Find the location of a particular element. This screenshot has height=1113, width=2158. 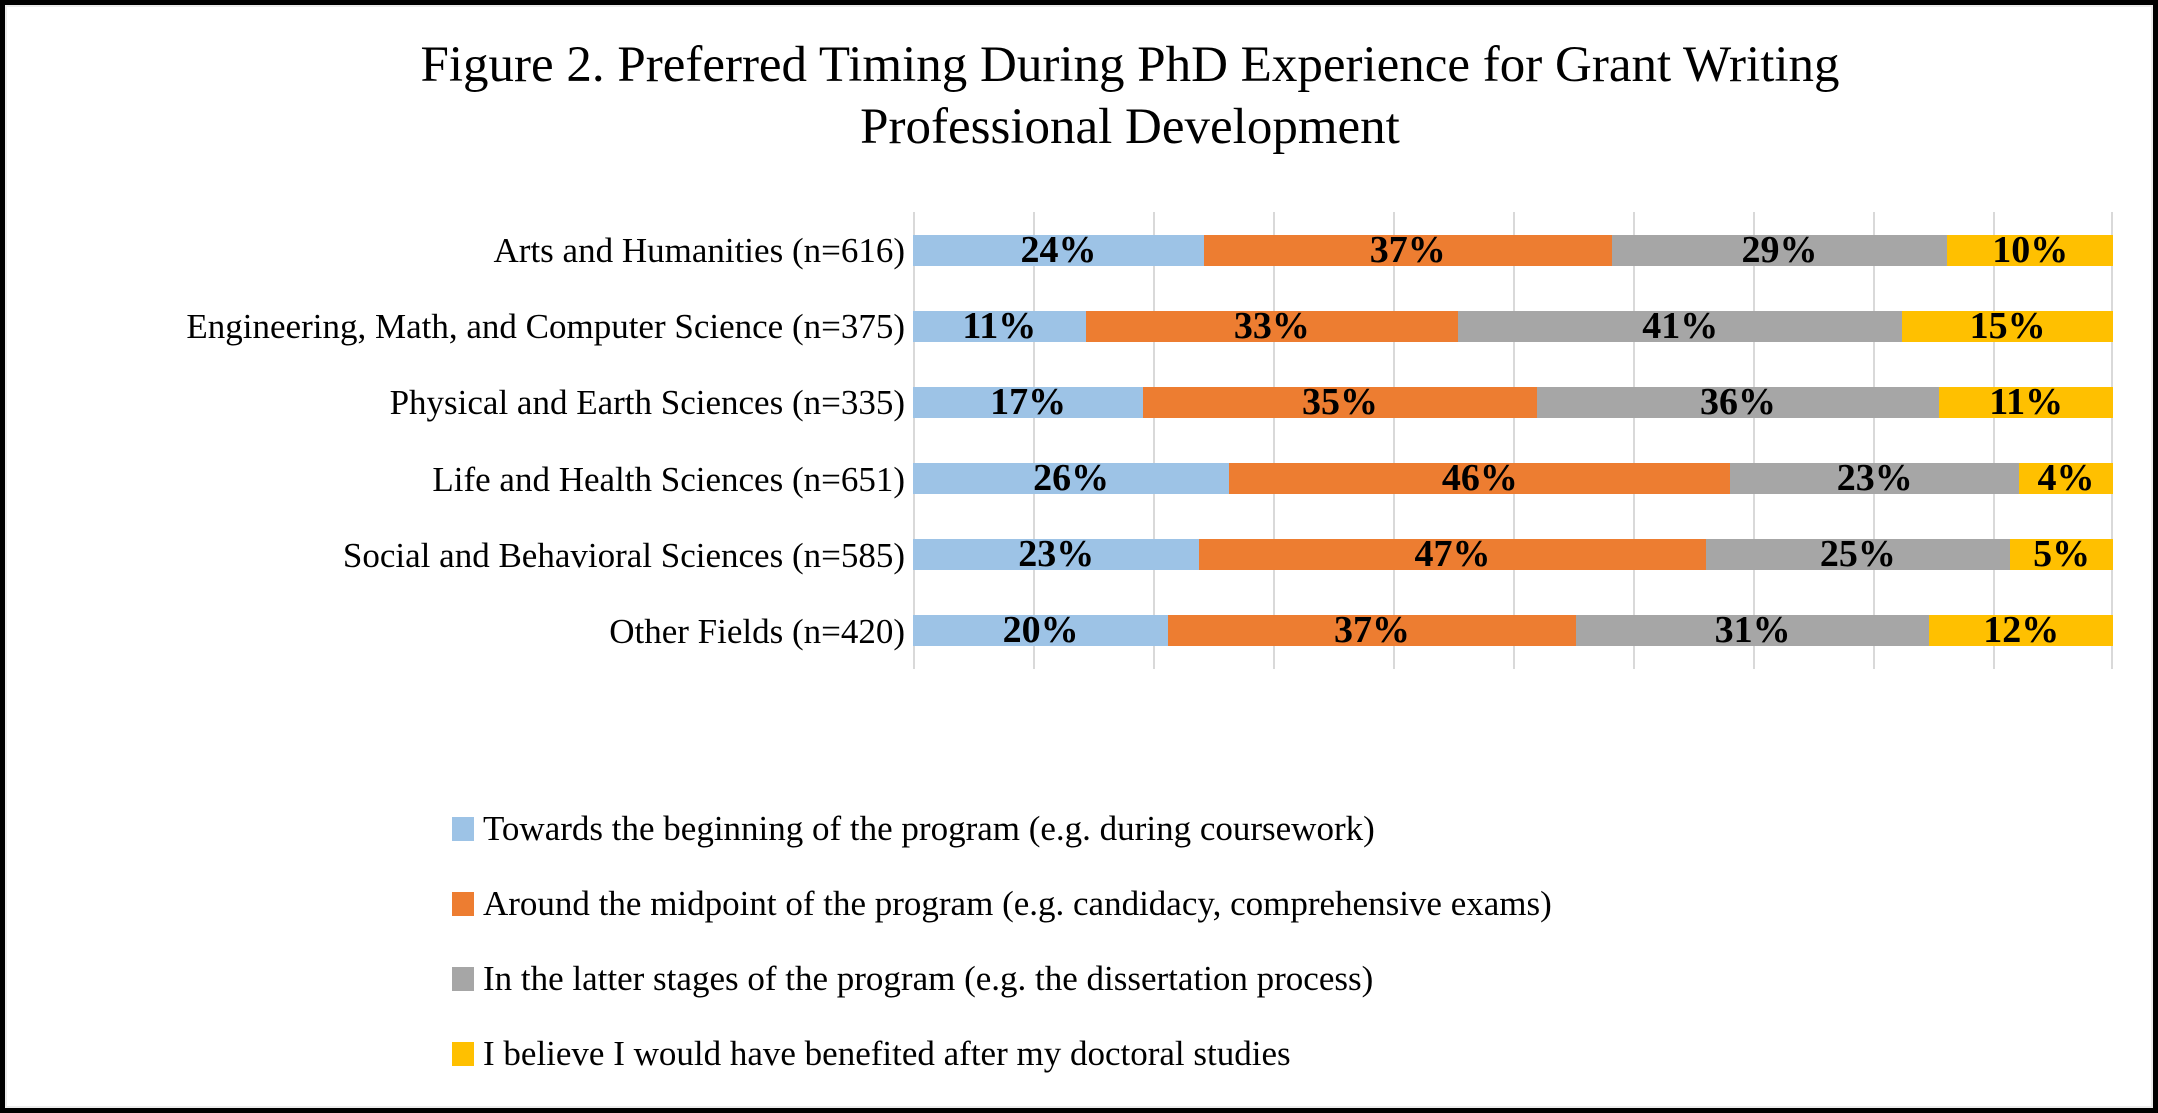

bar-segment-label: 15% is located at coordinates (2007, 326).